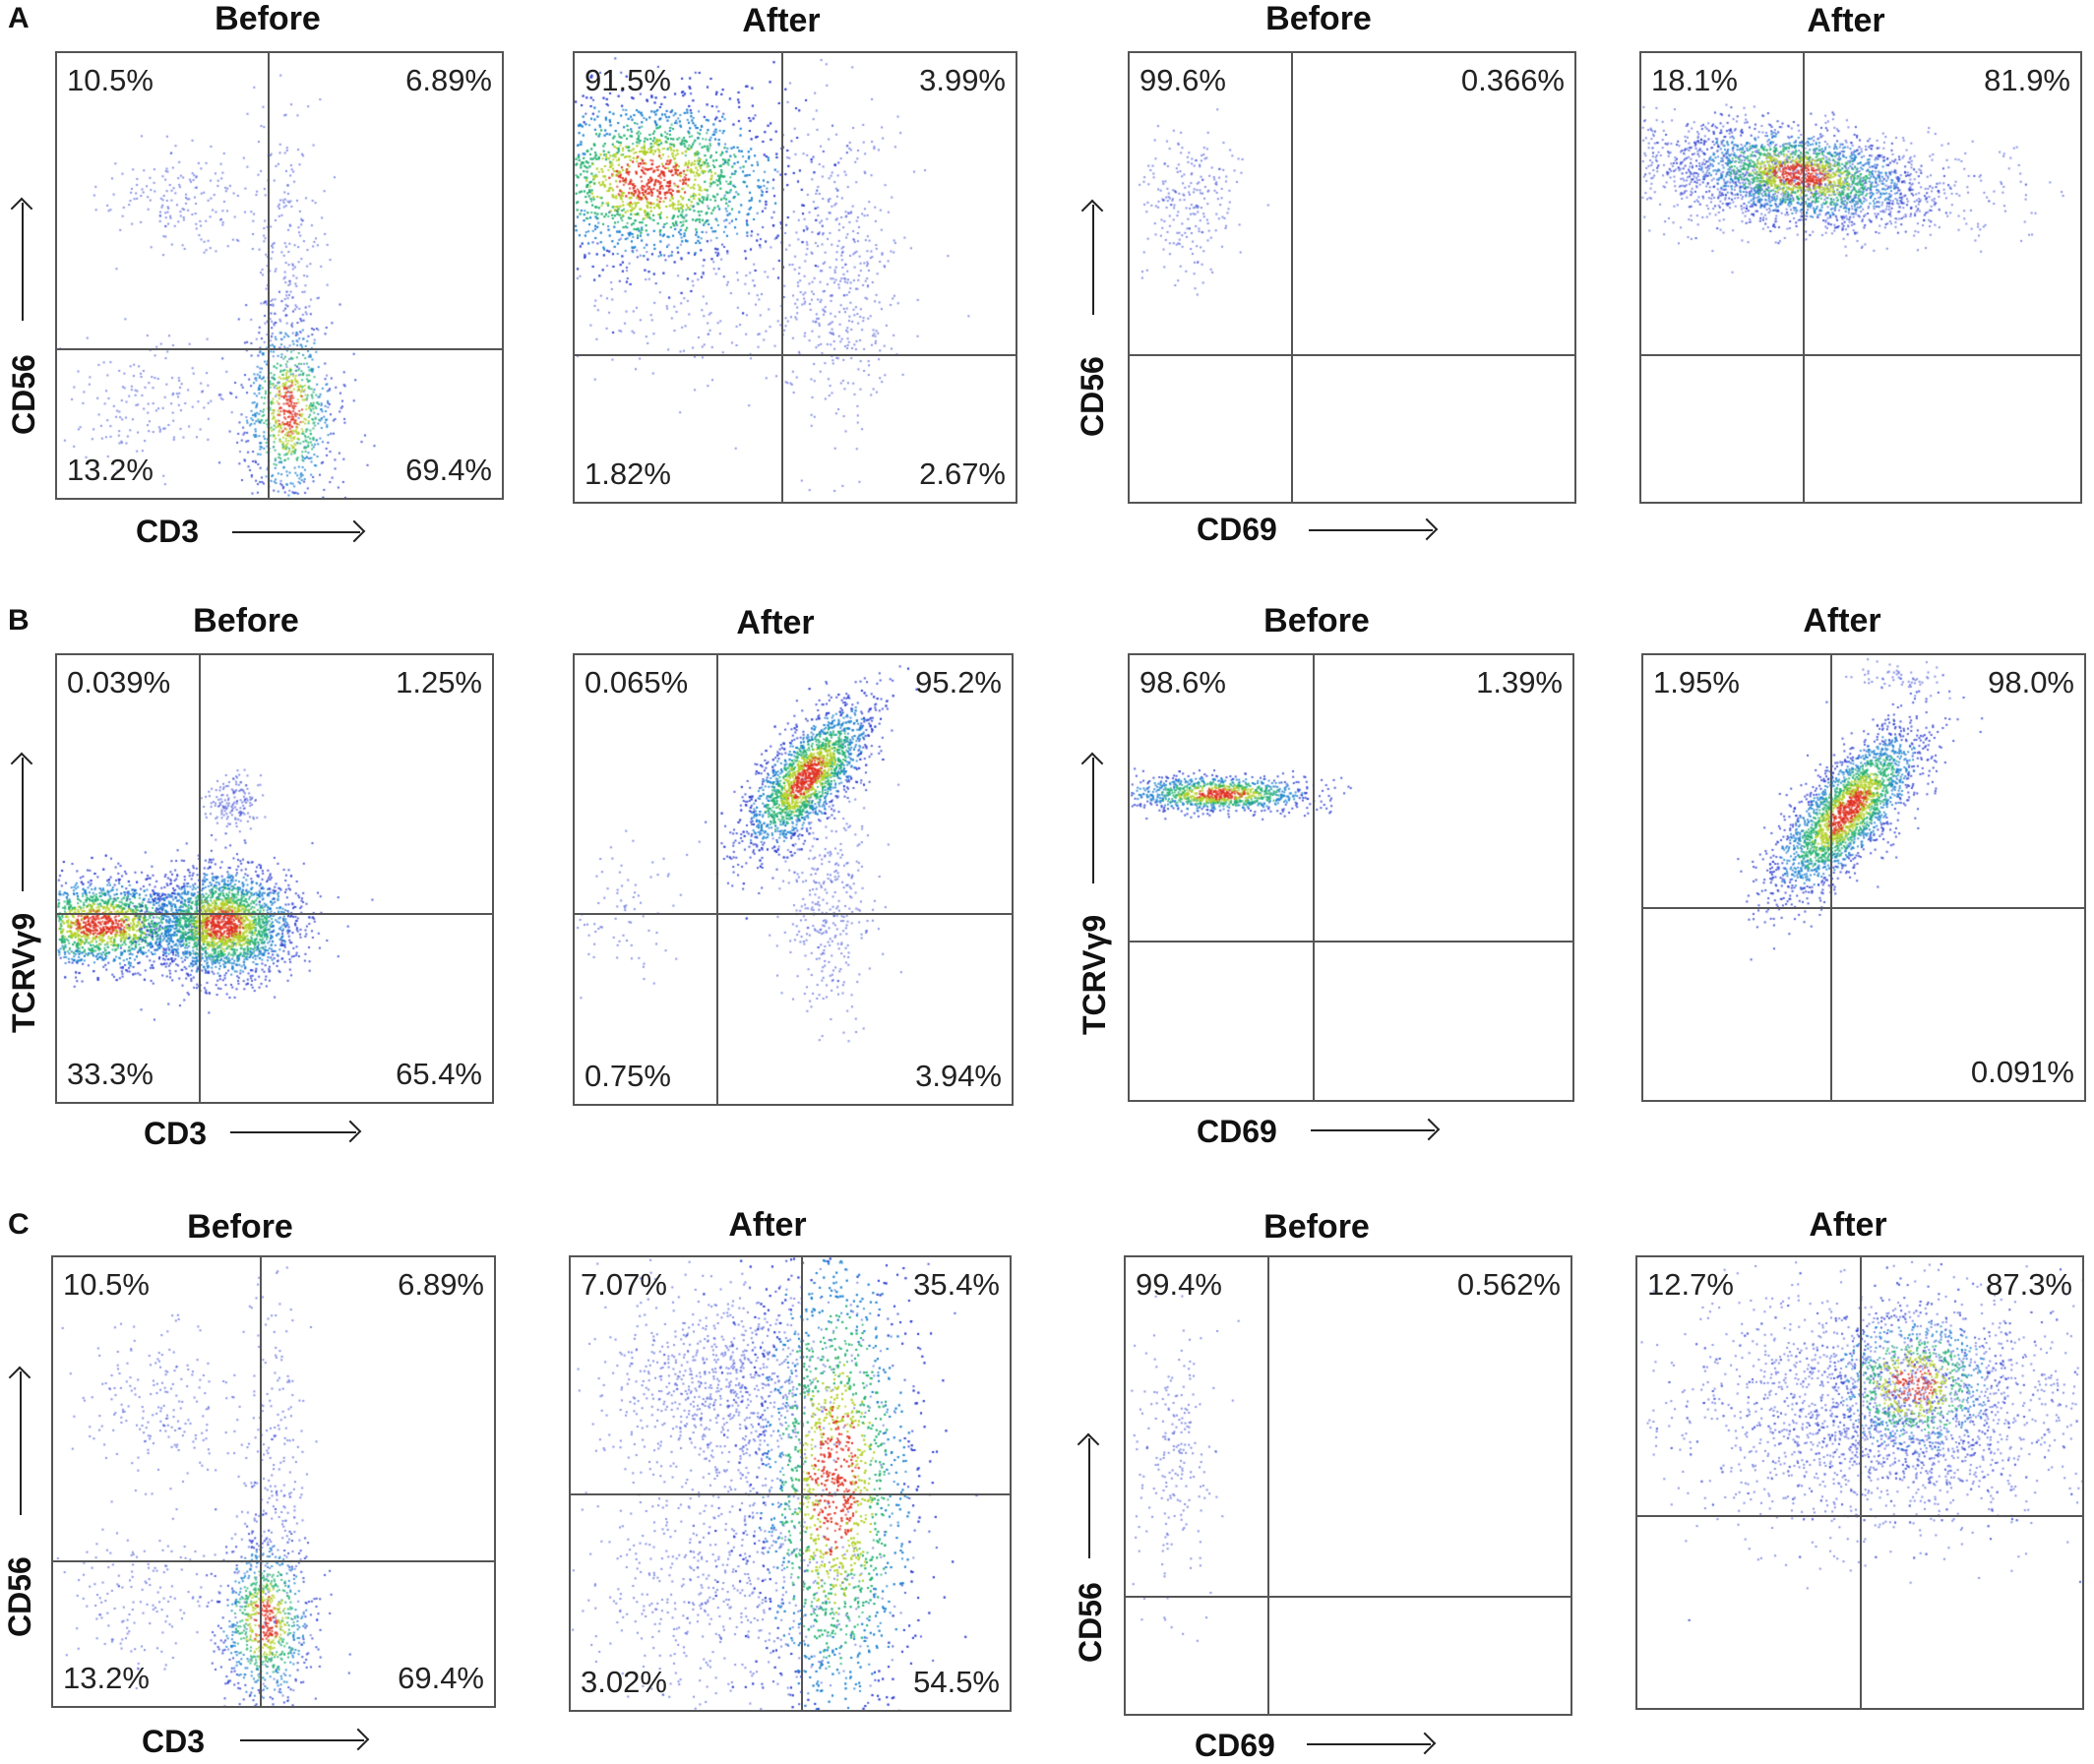 This screenshot has width=2094, height=1764. I want to click on quadrant-lr-percent: 65.4%, so click(439, 1074).